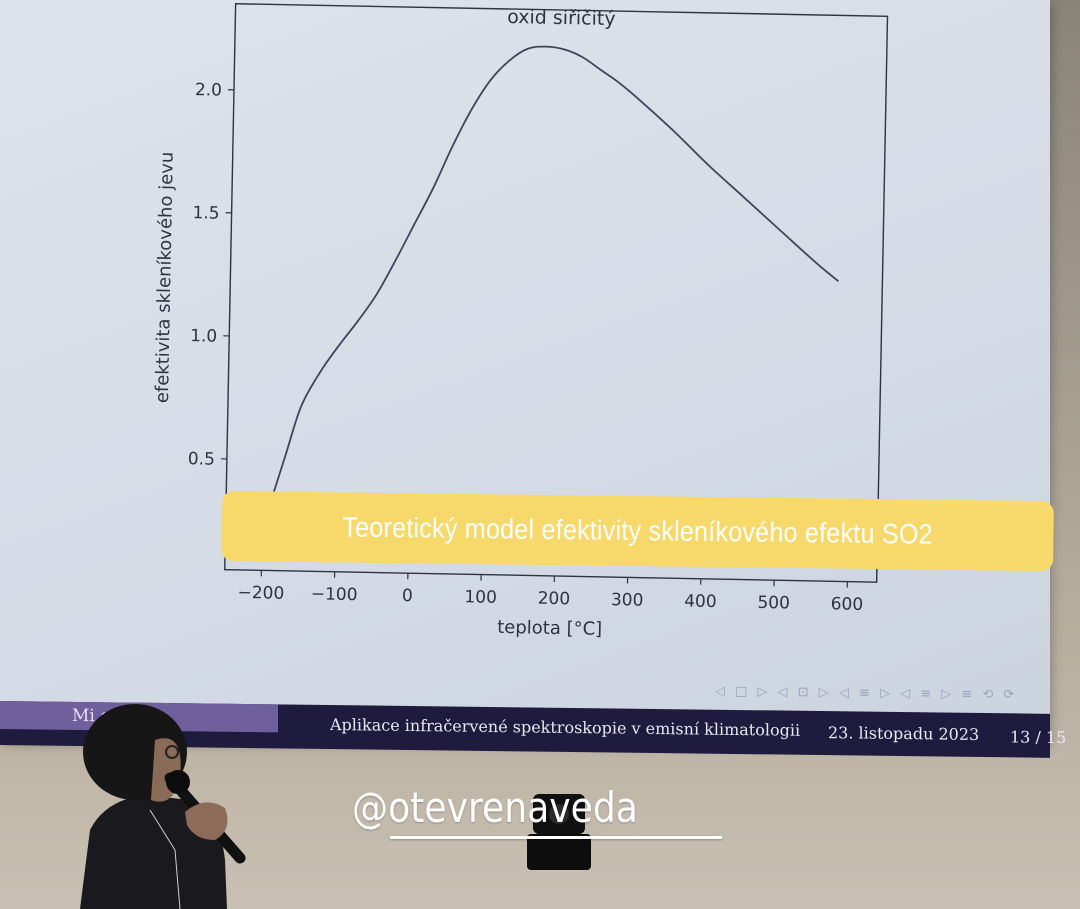 This screenshot has height=909, width=1080. Describe the element at coordinates (554, 599) in the screenshot. I see `x-tick-label: 200` at that location.